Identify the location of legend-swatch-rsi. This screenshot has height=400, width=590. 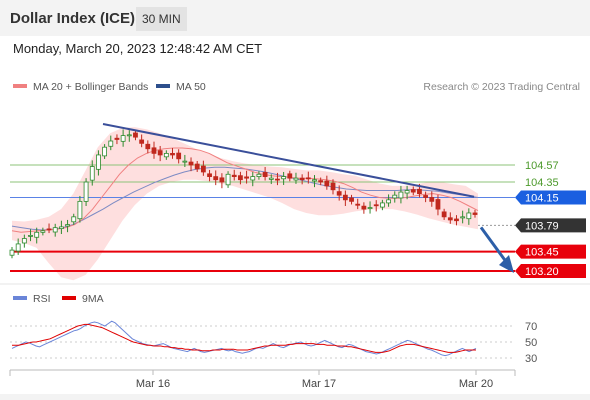
(20, 298).